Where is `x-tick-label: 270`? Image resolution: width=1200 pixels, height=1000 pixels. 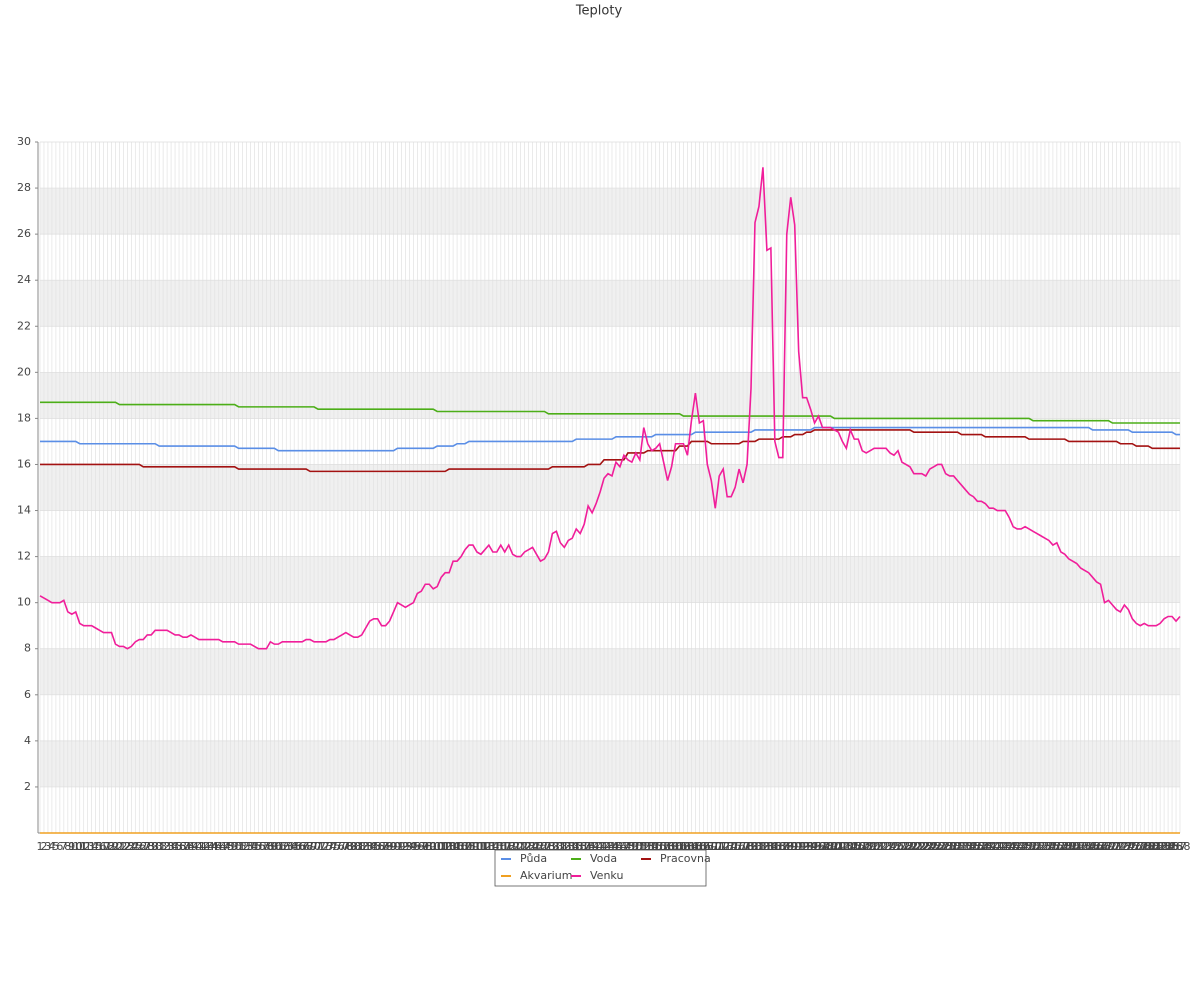 x-tick-label: 270 is located at coordinates (1108, 846).